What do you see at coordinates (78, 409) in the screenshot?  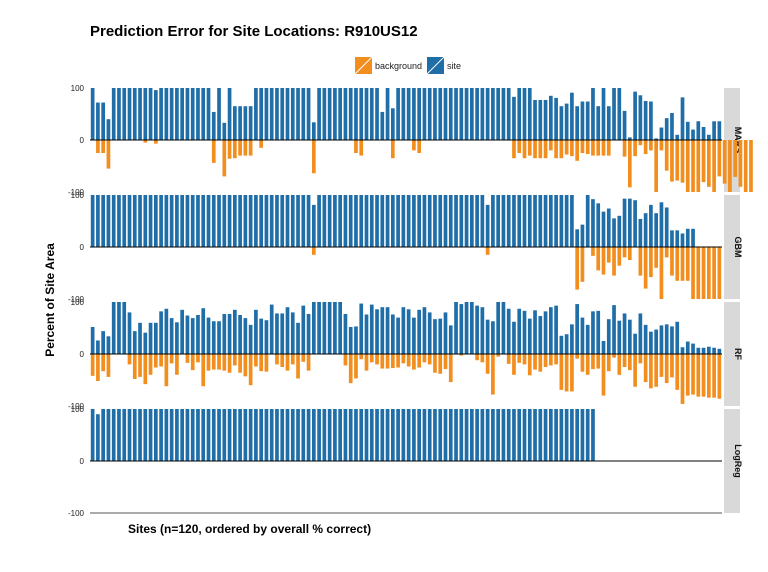 I see `y-tick-label: 100` at bounding box center [78, 409].